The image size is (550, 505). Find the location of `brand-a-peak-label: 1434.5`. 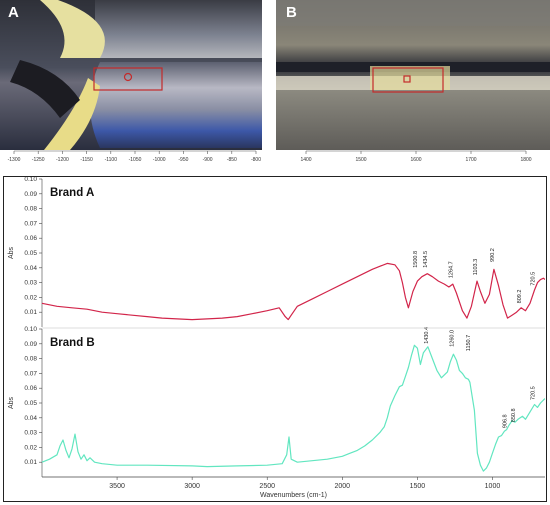

brand-a-peak-label: 1434.5 is located at coordinates (426, 259).